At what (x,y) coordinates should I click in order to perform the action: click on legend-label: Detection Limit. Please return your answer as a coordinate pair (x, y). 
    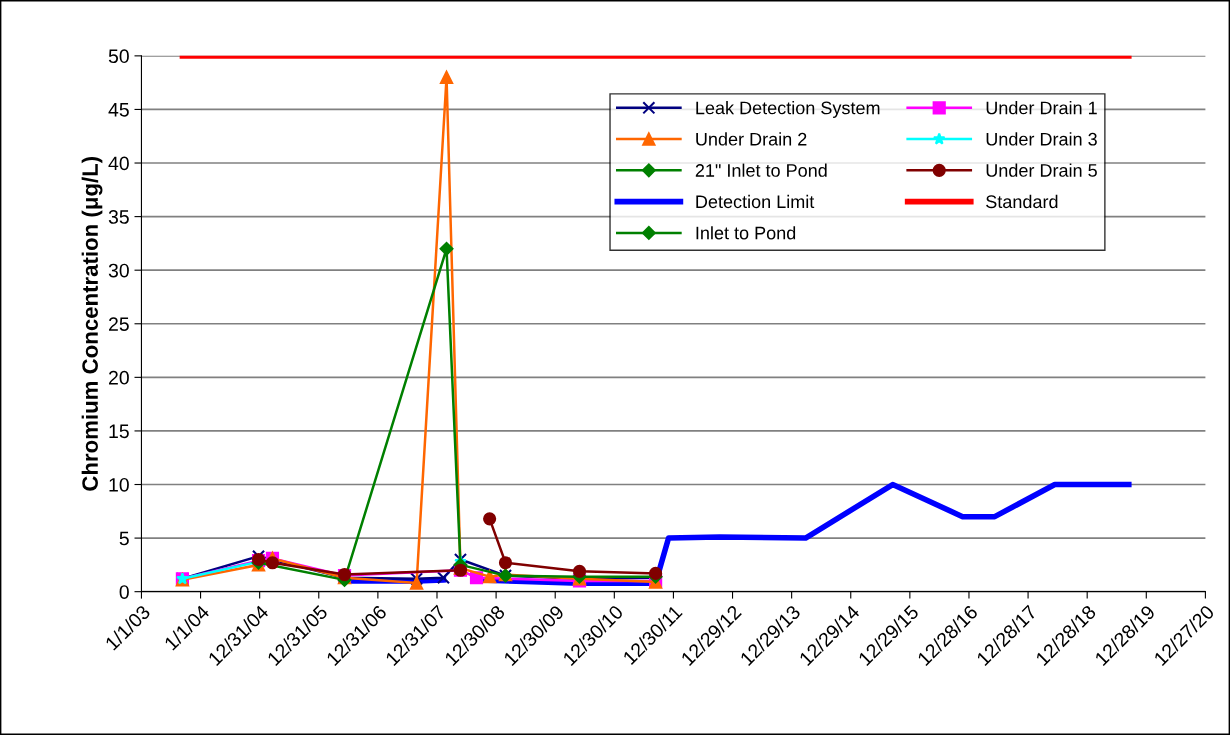
    Looking at the image, I should click on (755, 201).